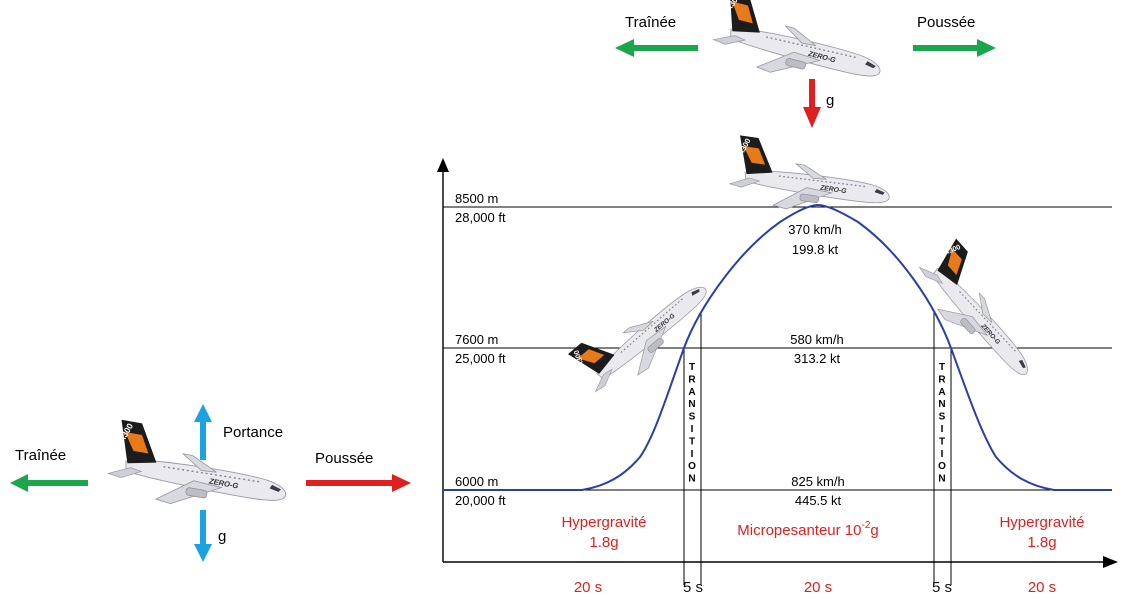 The height and width of the screenshot is (599, 1126). I want to click on altitude-ft-3: 20,000 ft, so click(480, 500).